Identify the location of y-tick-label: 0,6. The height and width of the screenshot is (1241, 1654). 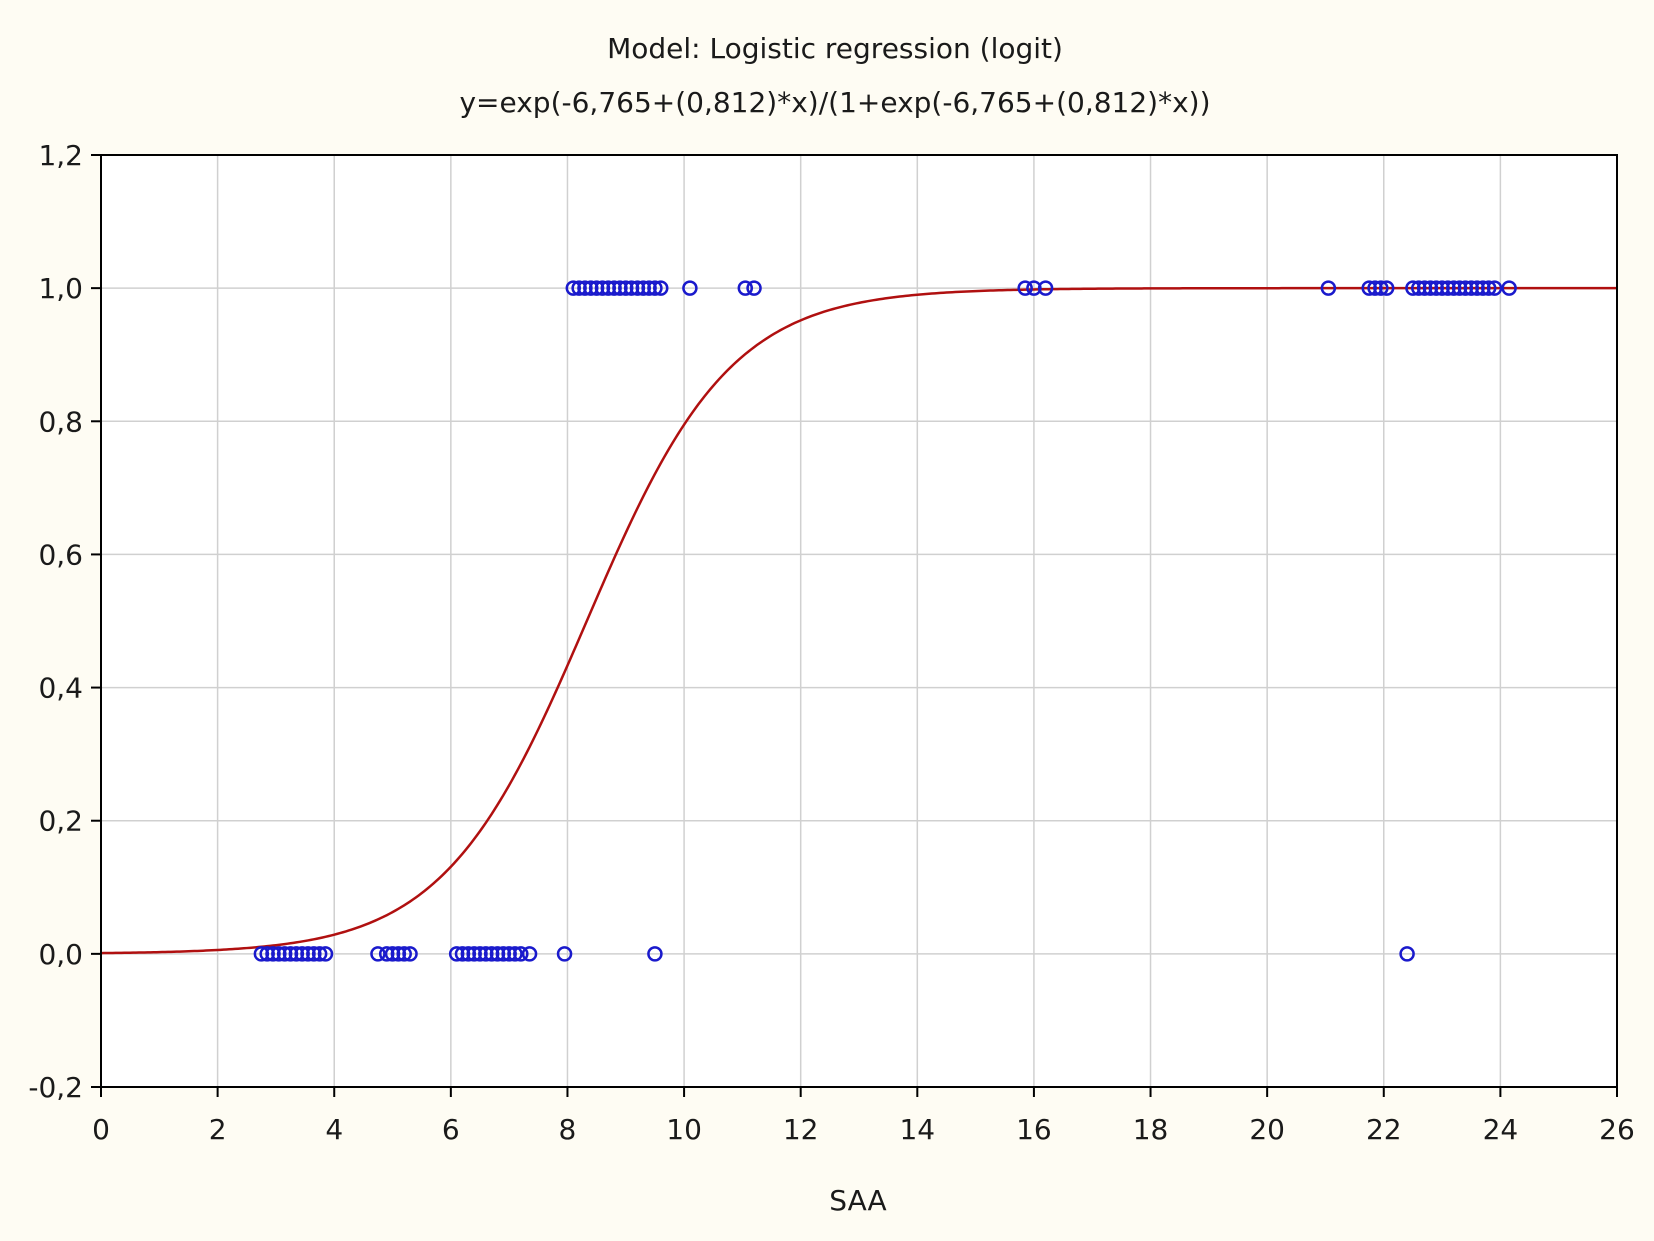
(60, 554).